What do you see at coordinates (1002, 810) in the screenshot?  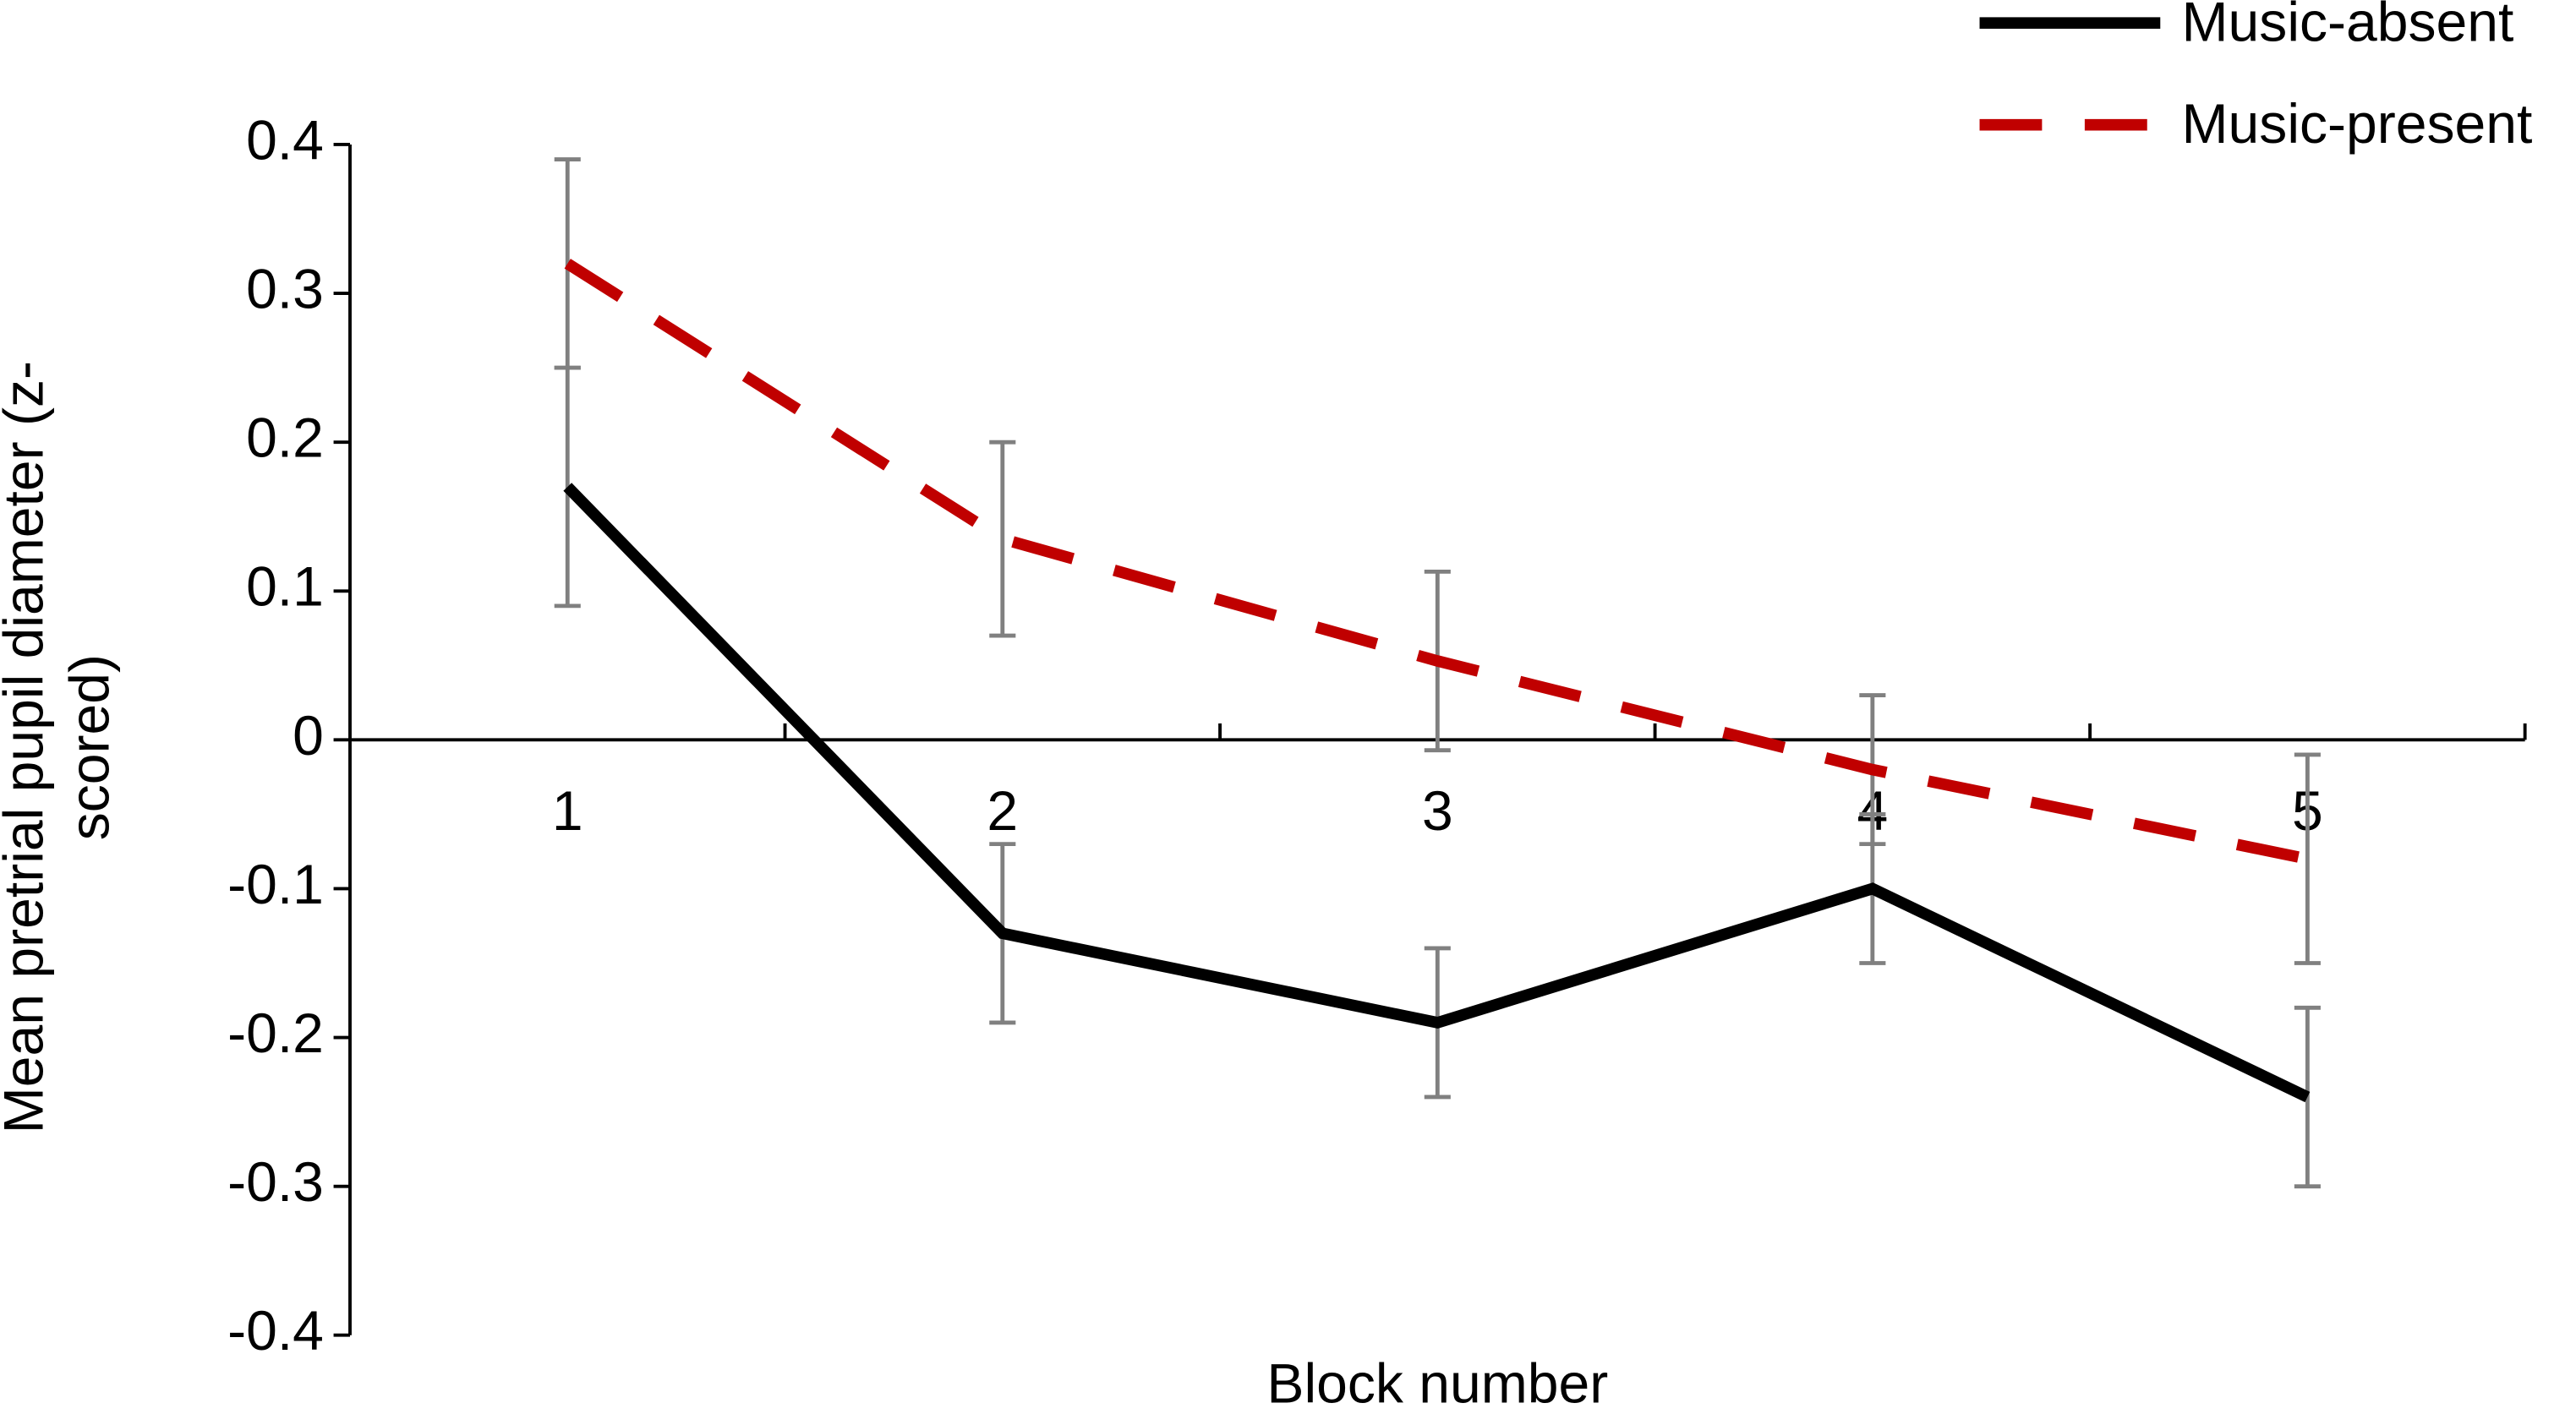 I see `x-tick-label: 2` at bounding box center [1002, 810].